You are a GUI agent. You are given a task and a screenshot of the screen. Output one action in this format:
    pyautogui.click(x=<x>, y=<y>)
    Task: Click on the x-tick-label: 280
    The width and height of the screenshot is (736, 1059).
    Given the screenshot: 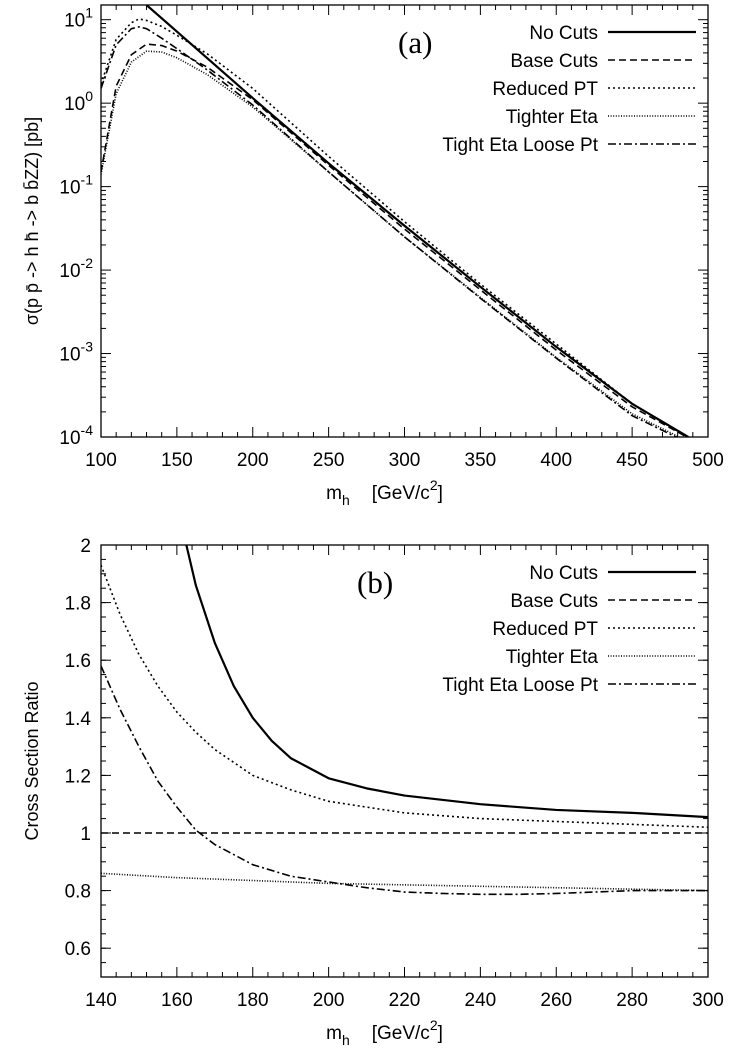 What is the action you would take?
    pyautogui.click(x=632, y=1000)
    